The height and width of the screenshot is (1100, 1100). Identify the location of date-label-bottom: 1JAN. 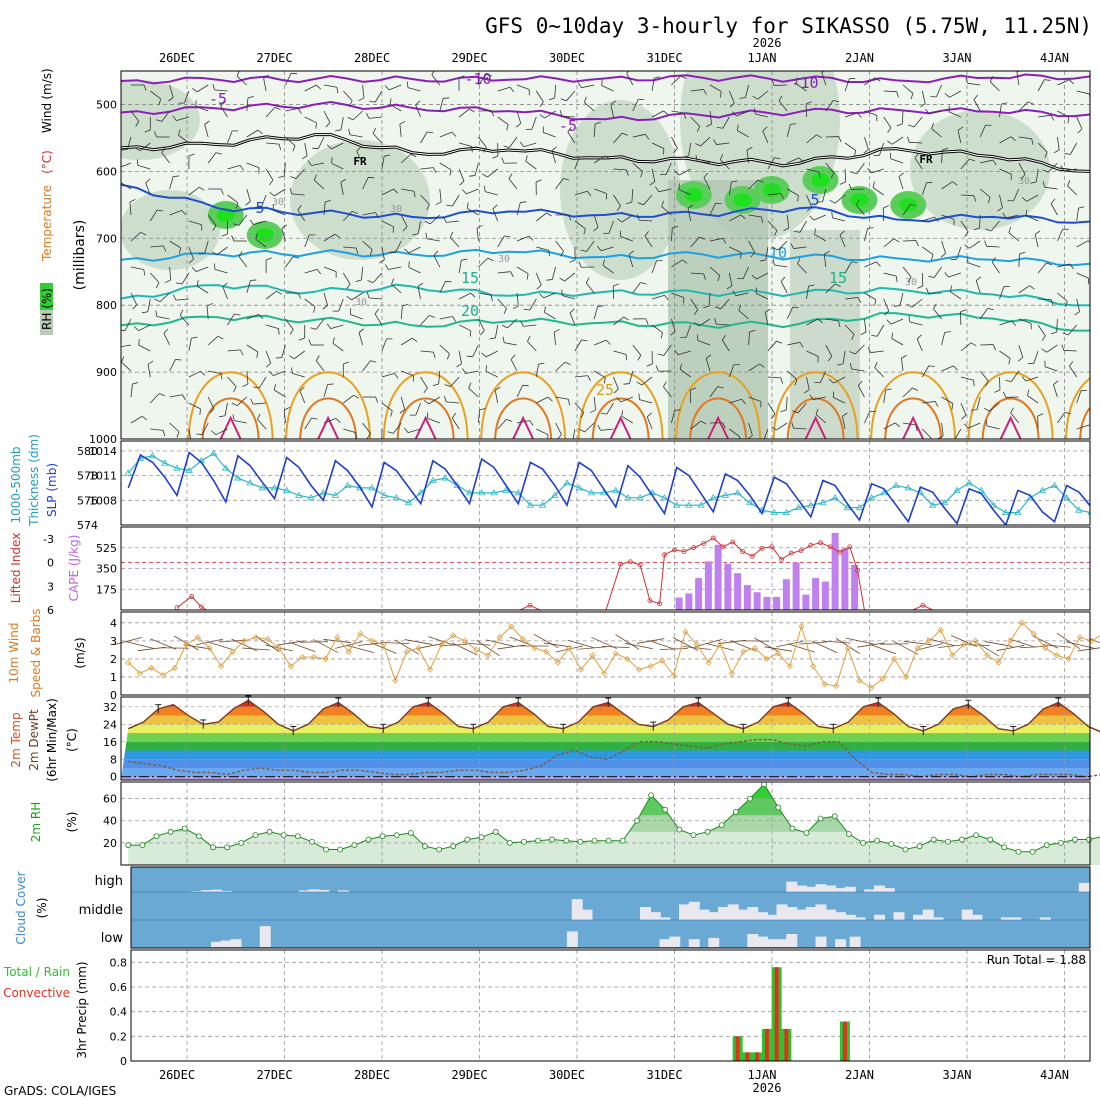
(762, 1075).